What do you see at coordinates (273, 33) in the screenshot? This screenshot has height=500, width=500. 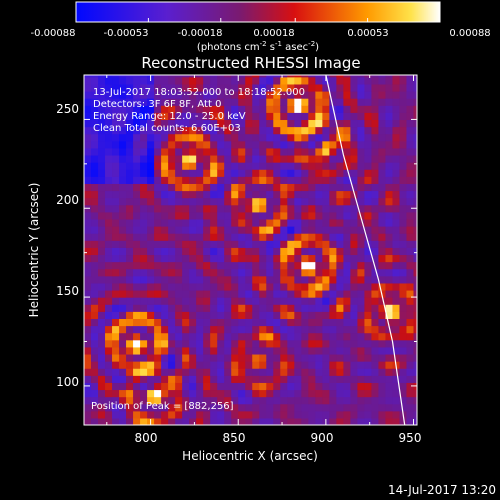 I see `colorbar-tick-label: 0.00018` at bounding box center [273, 33].